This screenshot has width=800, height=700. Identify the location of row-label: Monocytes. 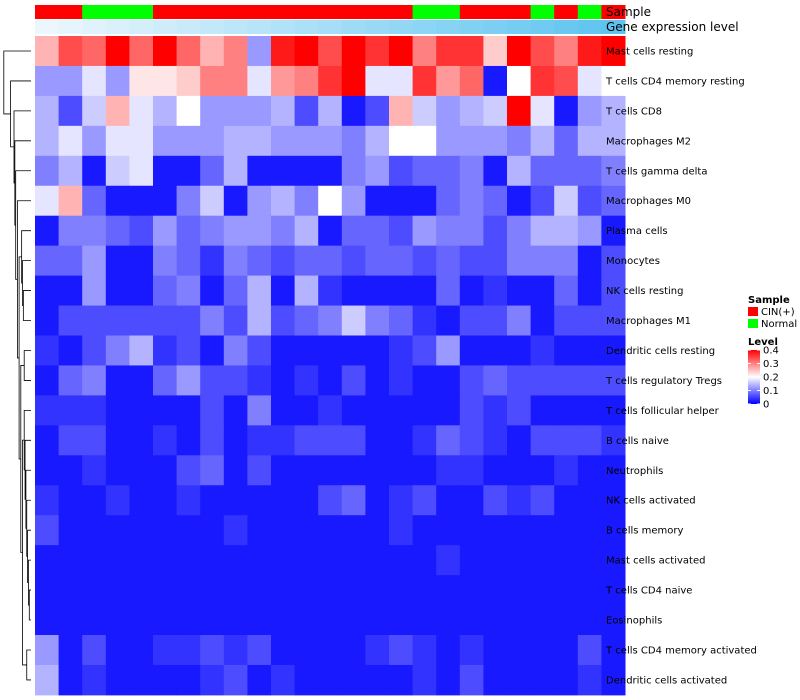
(633, 261).